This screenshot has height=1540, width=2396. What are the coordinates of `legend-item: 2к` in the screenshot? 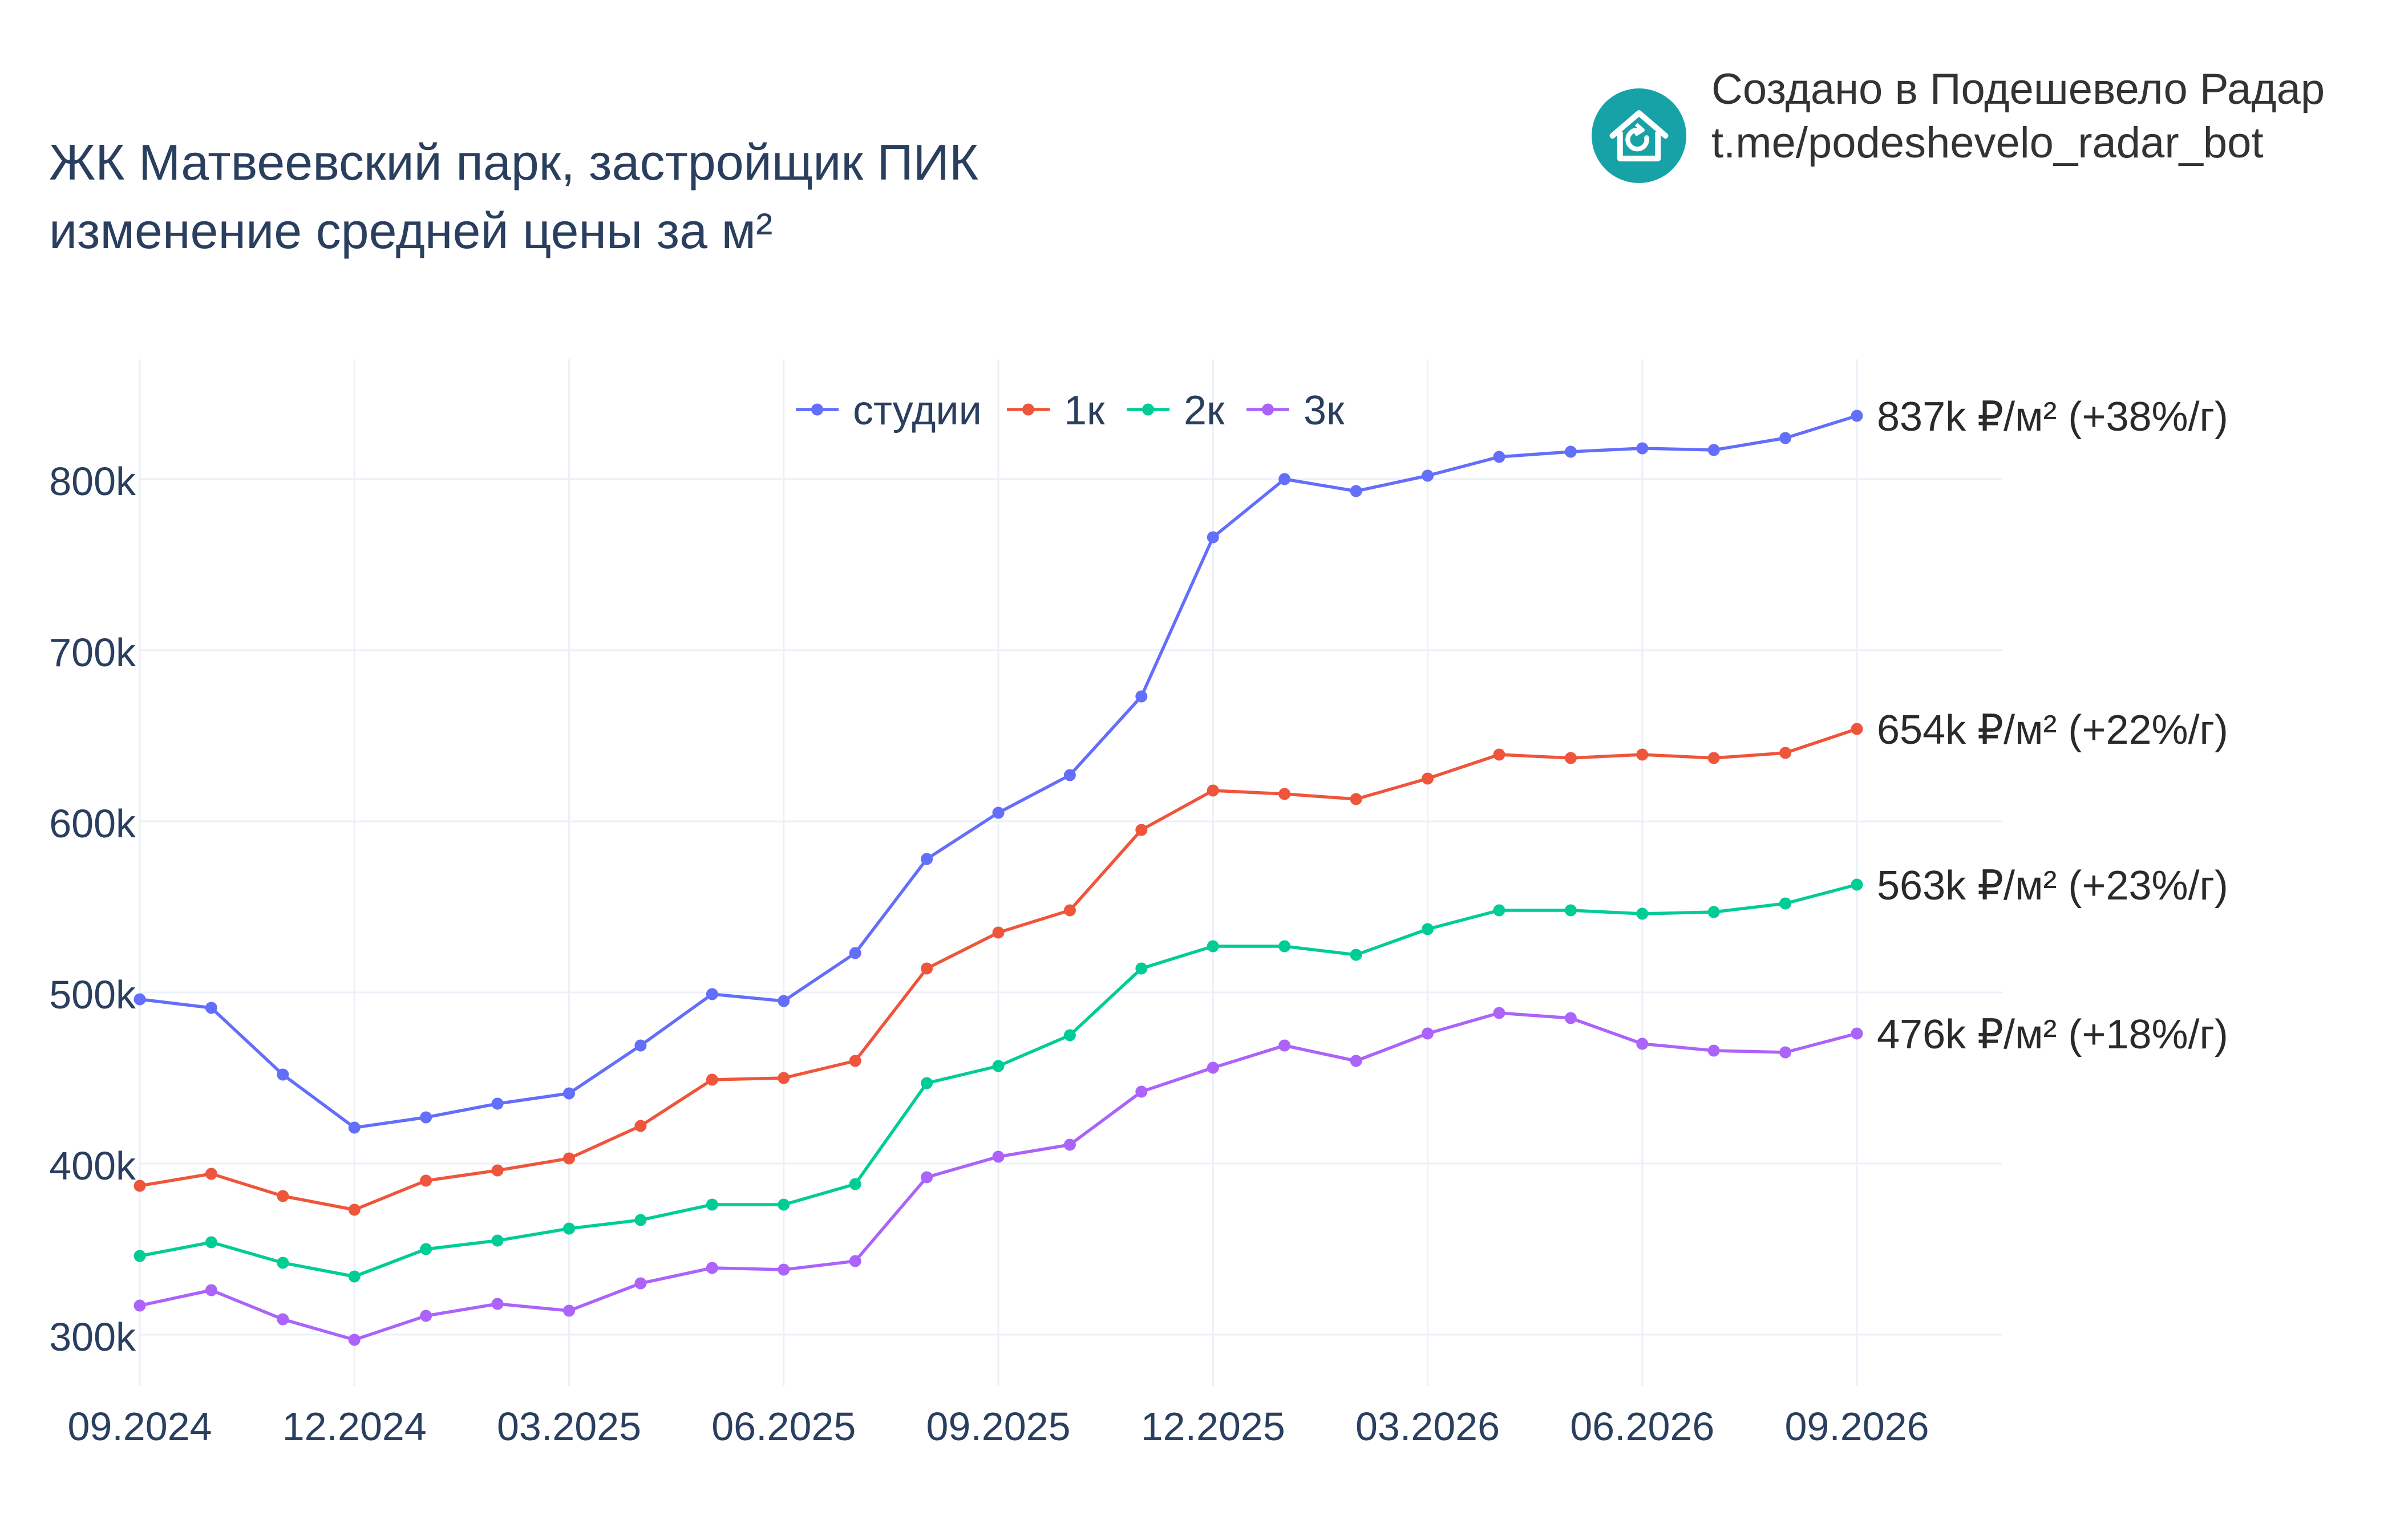 It's located at (1176, 410).